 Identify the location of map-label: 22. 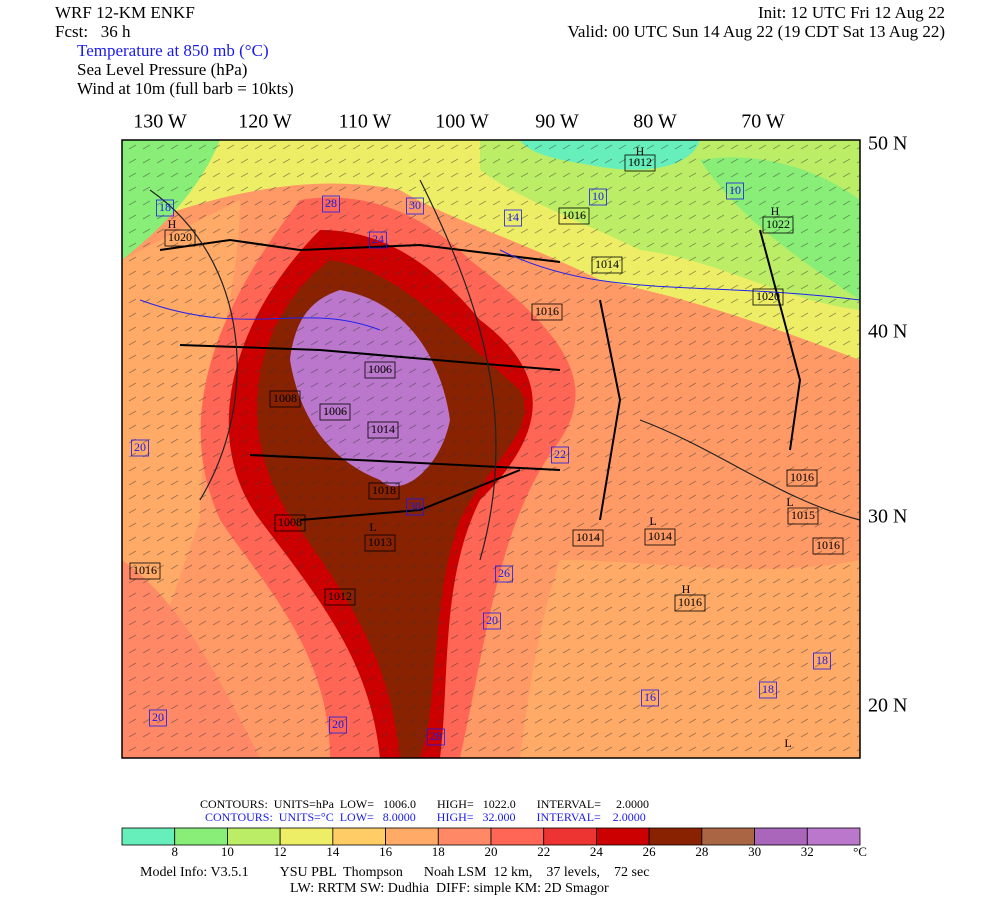
(560, 454).